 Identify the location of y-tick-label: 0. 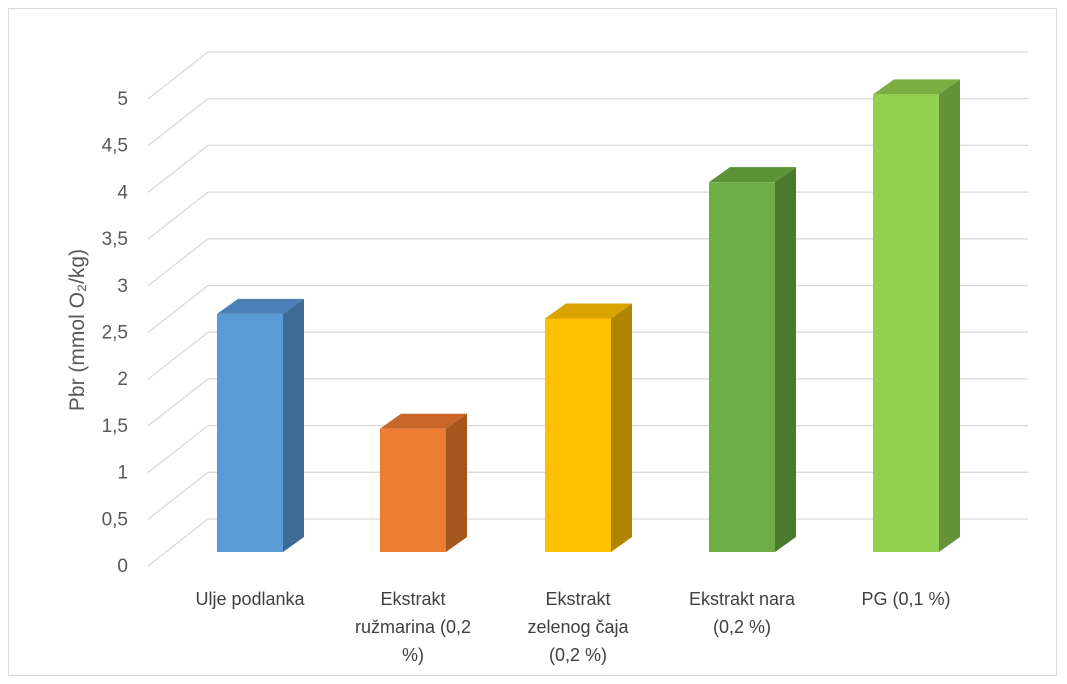
(122, 566).